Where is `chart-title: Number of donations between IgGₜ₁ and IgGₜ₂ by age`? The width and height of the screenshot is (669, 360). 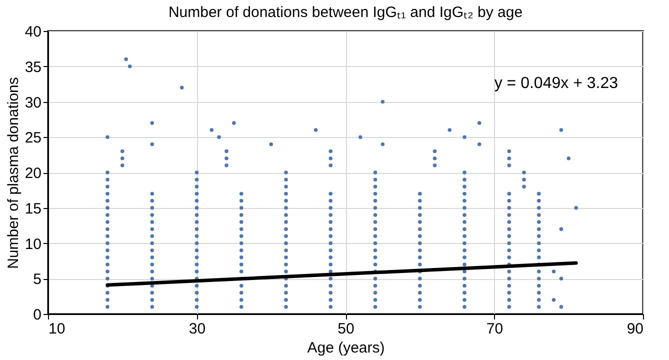 chart-title: Number of donations between IgGₜ₁ and IgGₜ₂ by age is located at coordinates (345, 12).